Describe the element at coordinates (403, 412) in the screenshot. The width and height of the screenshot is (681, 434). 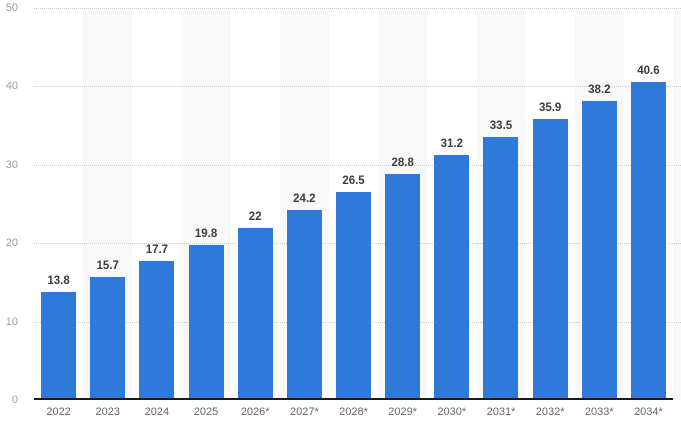
I see `x-tick-label: 2029*` at that location.